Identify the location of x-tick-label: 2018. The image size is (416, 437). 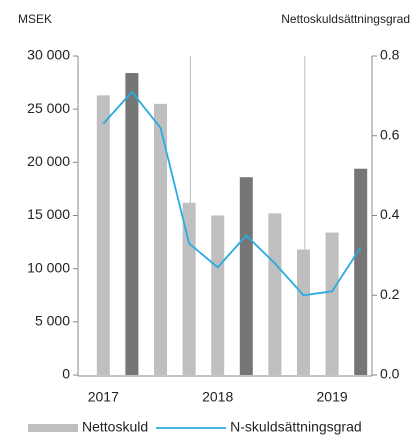
(217, 397).